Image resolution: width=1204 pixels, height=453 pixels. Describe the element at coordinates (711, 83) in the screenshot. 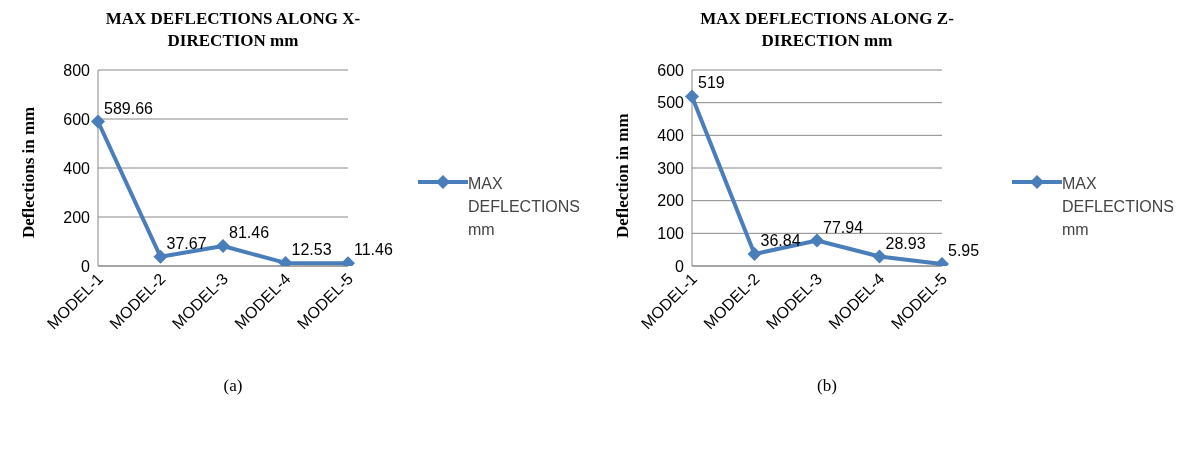

I see `data-label: 519` at that location.